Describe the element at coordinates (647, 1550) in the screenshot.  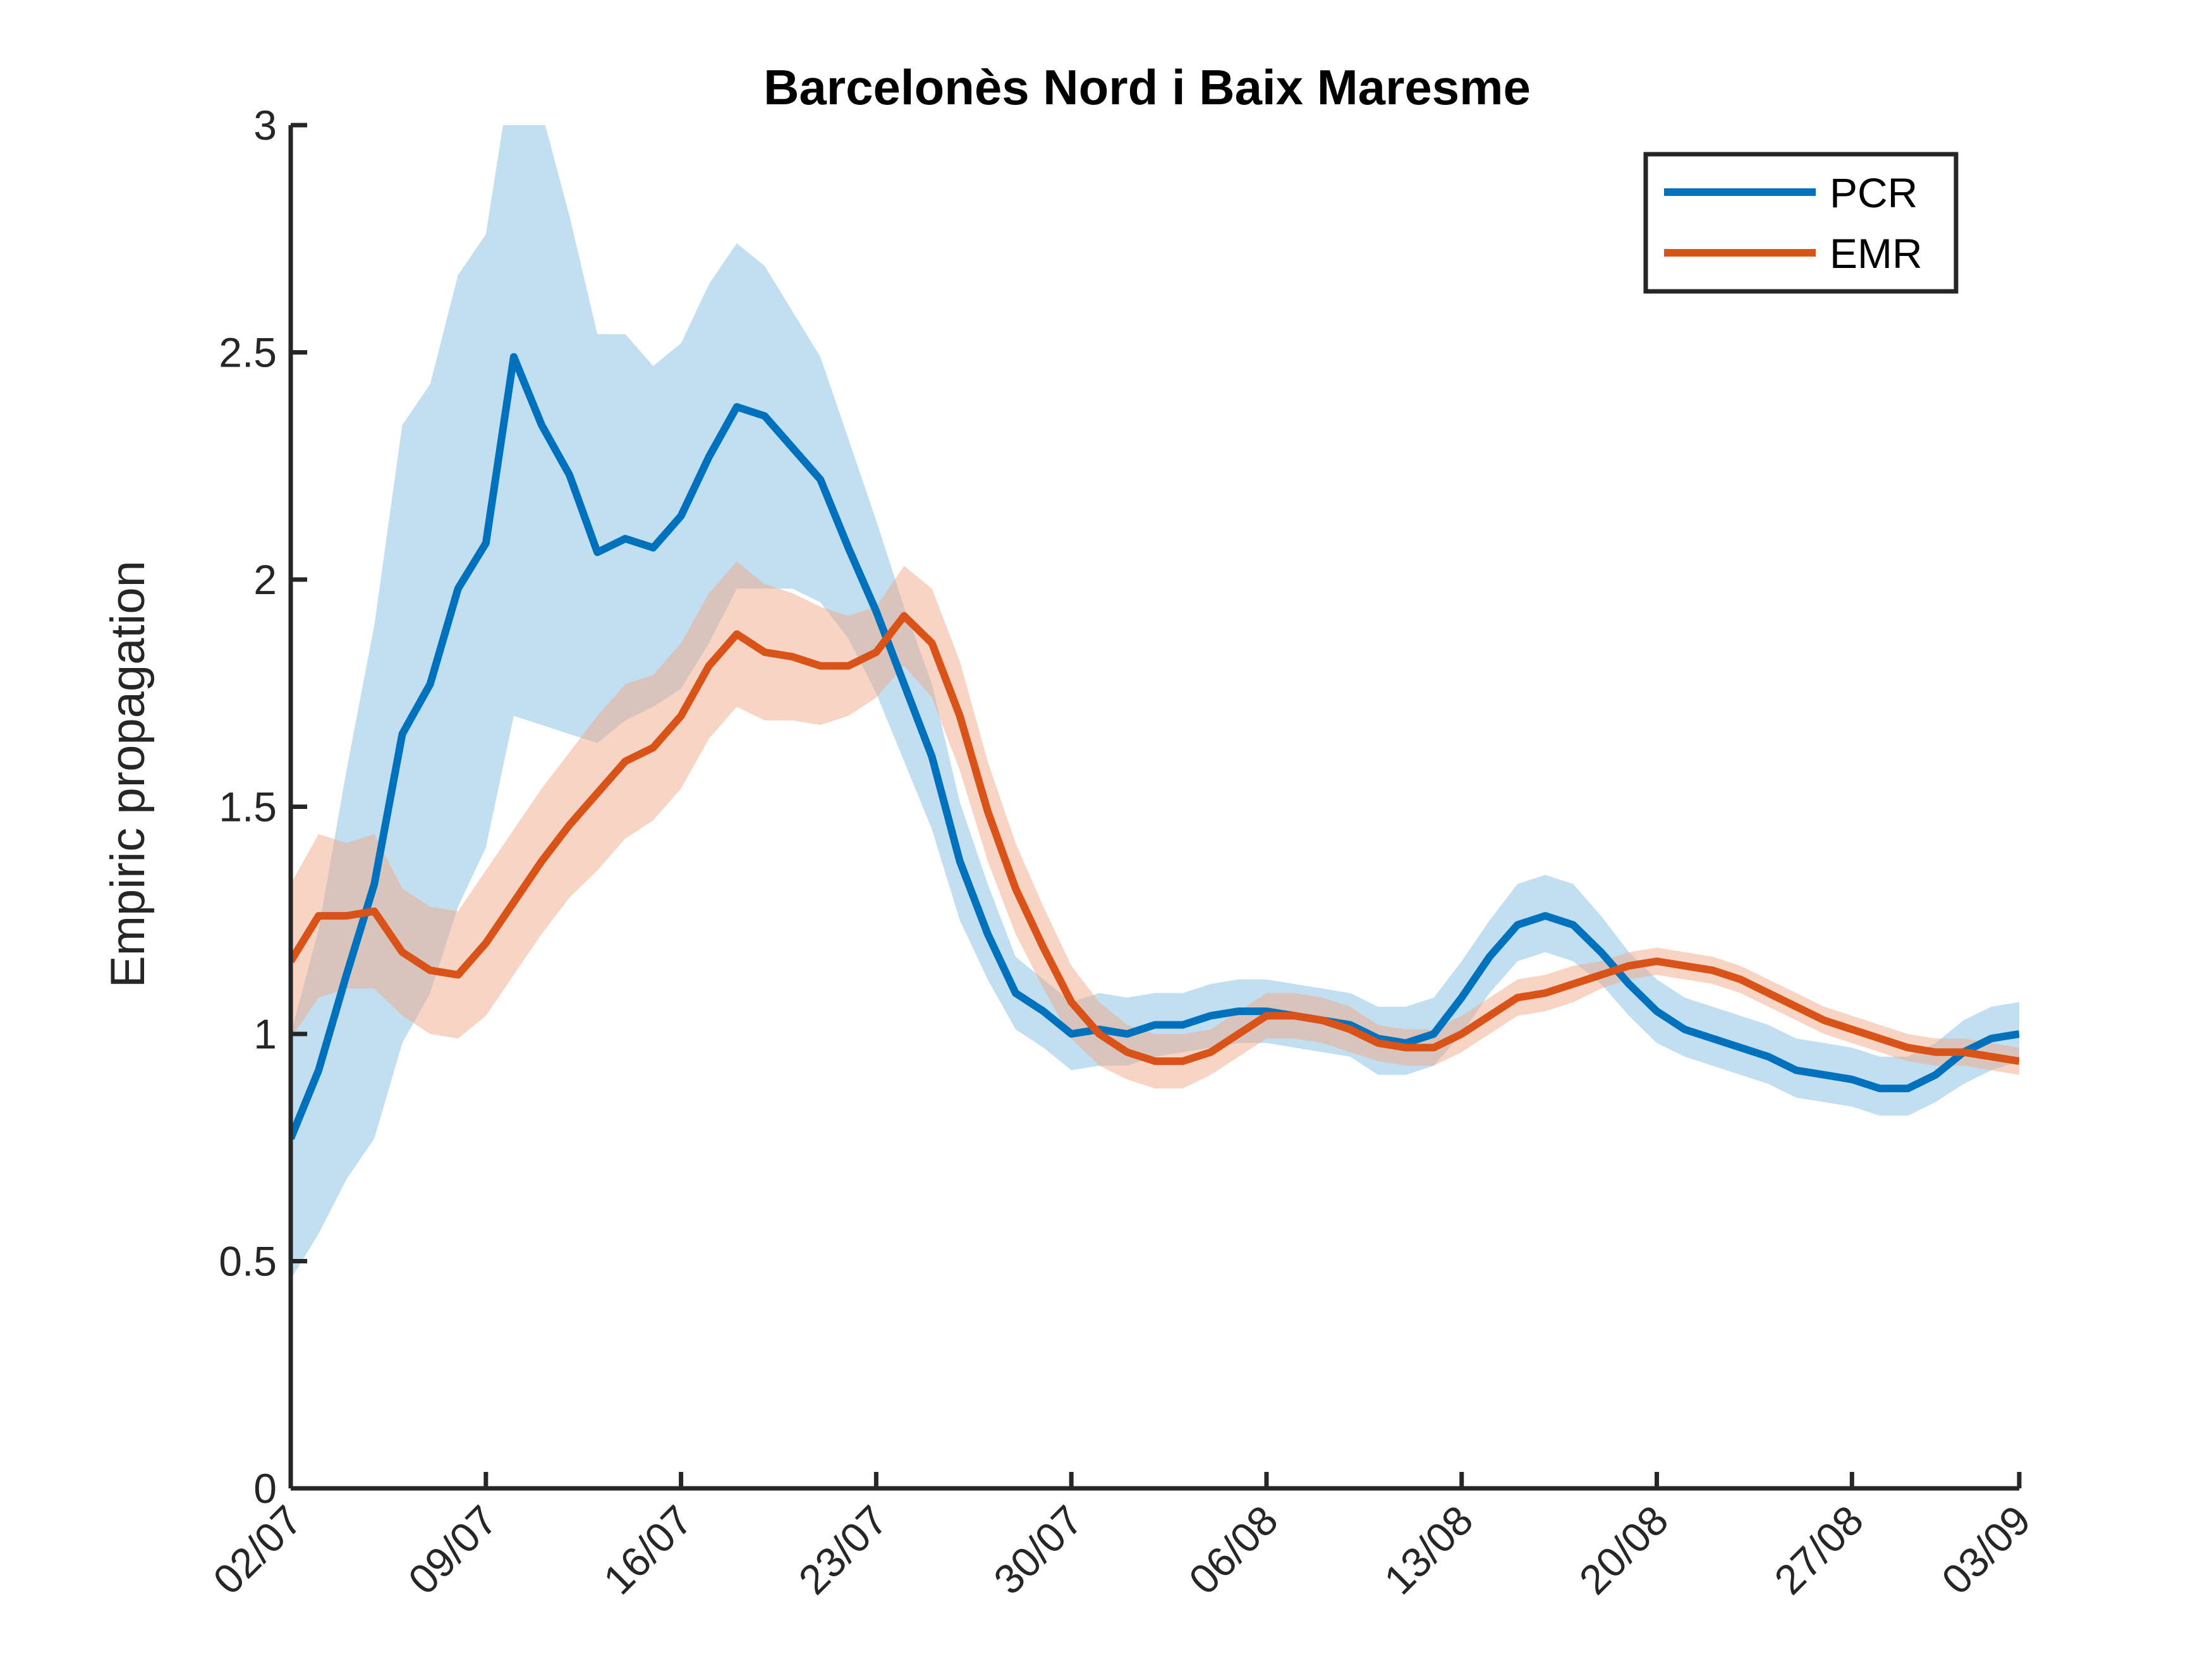
I see `x-tick-label: 16/07` at that location.